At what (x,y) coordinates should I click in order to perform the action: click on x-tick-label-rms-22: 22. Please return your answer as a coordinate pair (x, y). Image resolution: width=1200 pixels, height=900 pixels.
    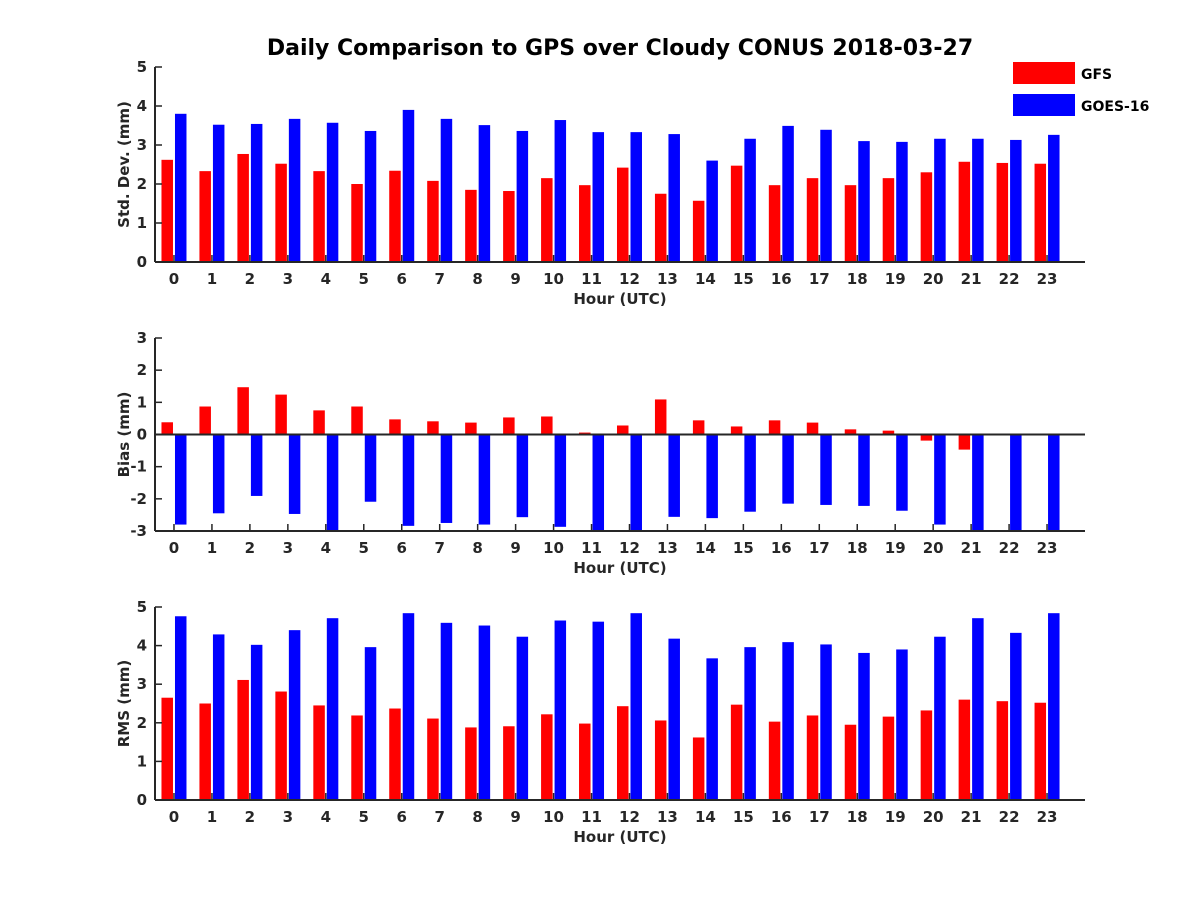
    Looking at the image, I should click on (1009, 817).